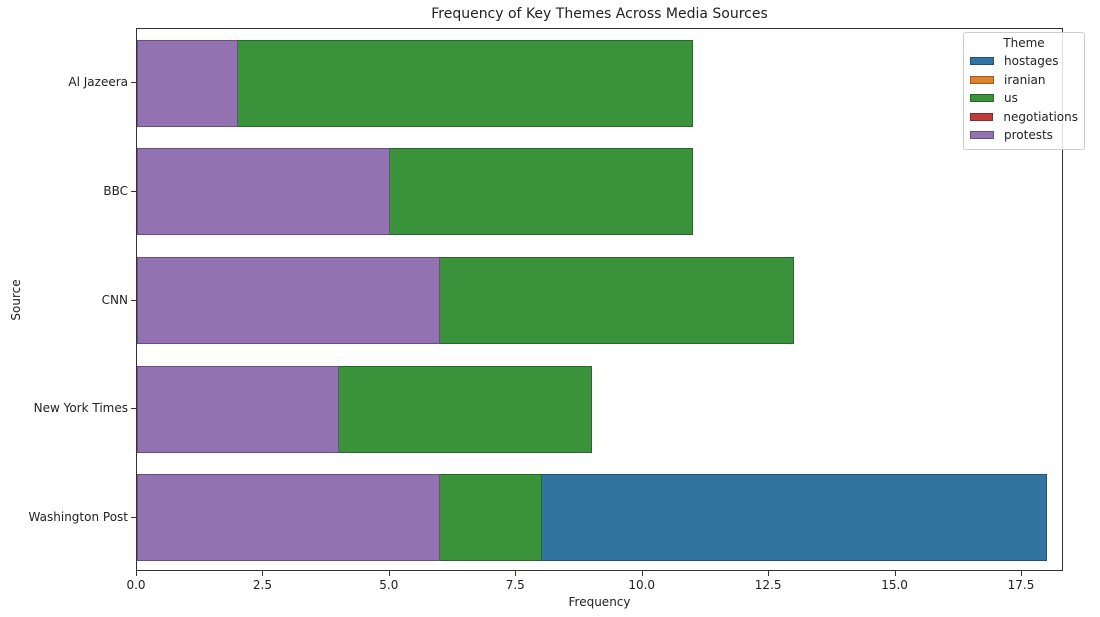  I want to click on y-tick-label: Al Jazeera, so click(98, 82).